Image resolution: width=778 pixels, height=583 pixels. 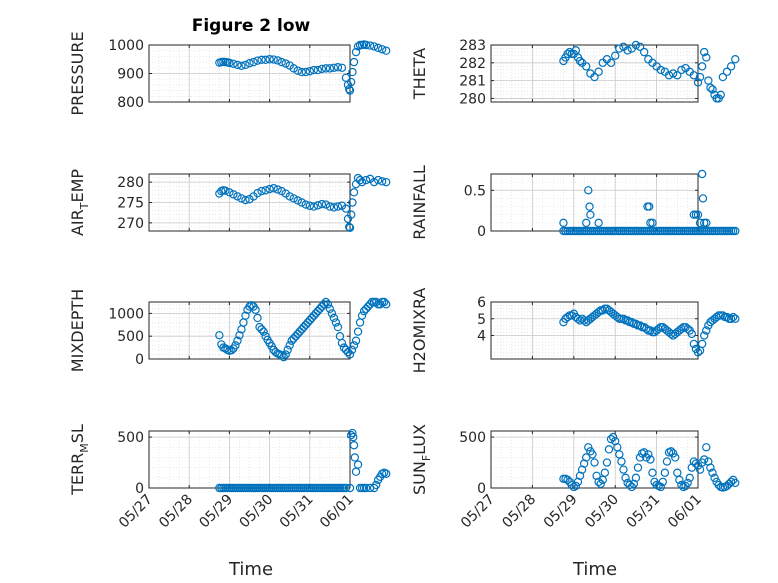 What do you see at coordinates (419, 439) in the screenshot?
I see `y-axis-label-tail: LUX` at bounding box center [419, 439].